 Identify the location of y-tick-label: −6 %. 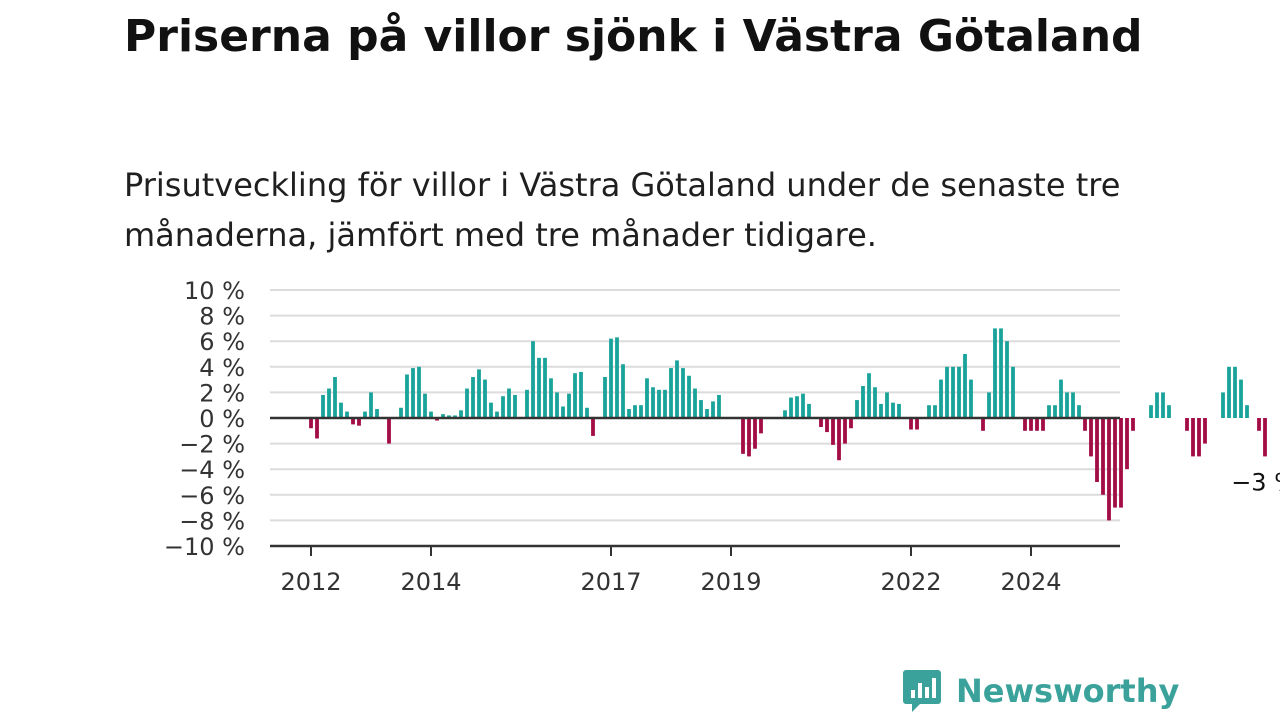
(212, 496).